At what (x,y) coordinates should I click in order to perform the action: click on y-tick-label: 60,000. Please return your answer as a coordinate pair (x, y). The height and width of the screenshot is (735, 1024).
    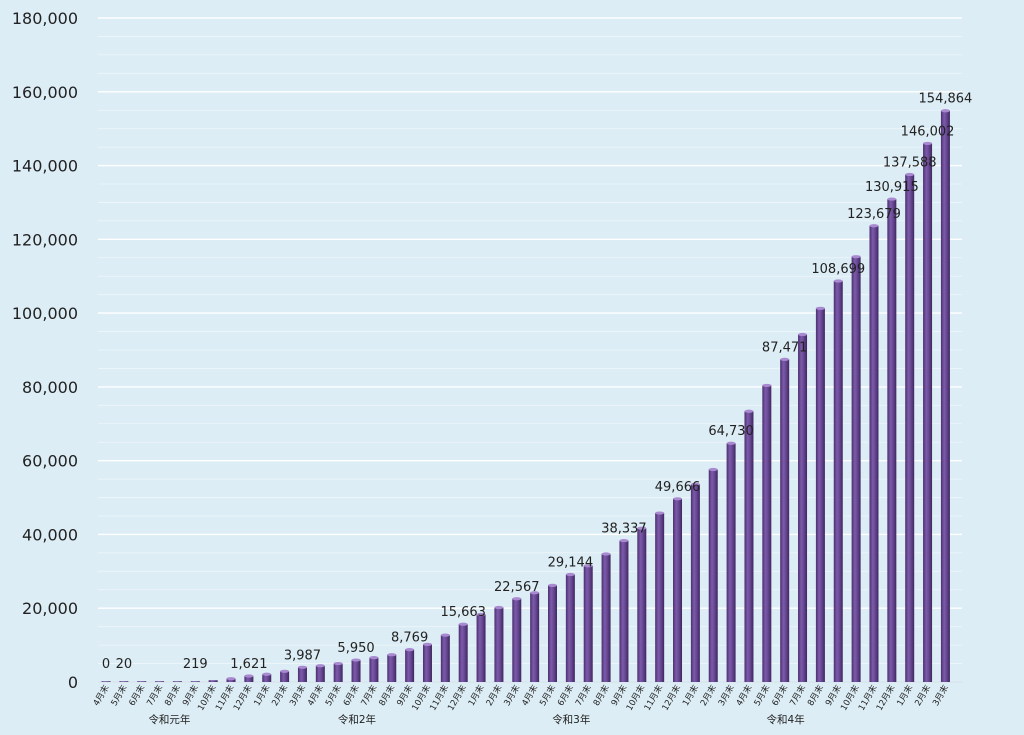
    Looking at the image, I should click on (50, 461).